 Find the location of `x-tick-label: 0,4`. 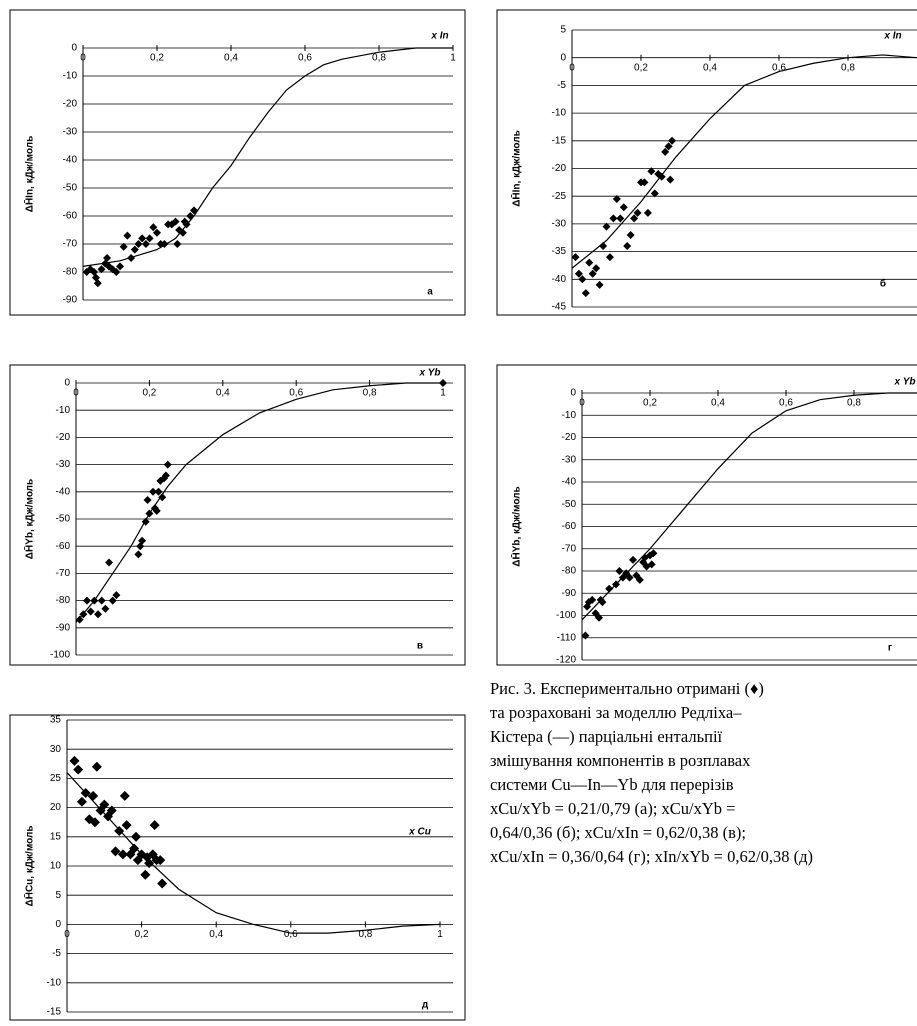

x-tick-label: 0,4 is located at coordinates (216, 934).